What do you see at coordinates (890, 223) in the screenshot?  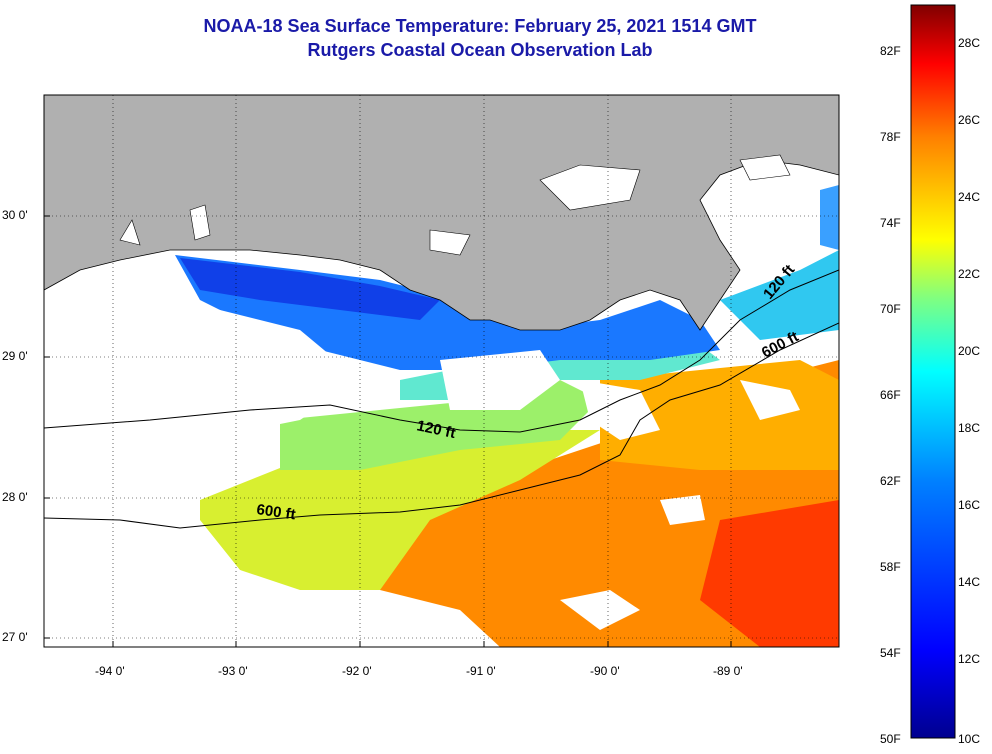 I see `colorbar-f-74: 74F` at bounding box center [890, 223].